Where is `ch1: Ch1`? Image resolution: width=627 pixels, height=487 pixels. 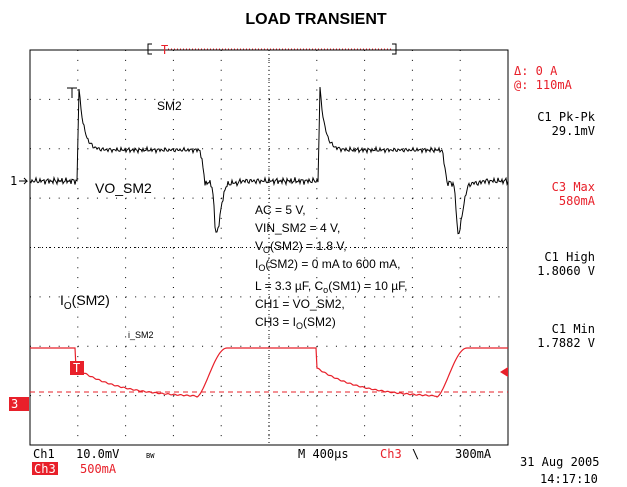 ch1: Ch1 is located at coordinates (44, 454).